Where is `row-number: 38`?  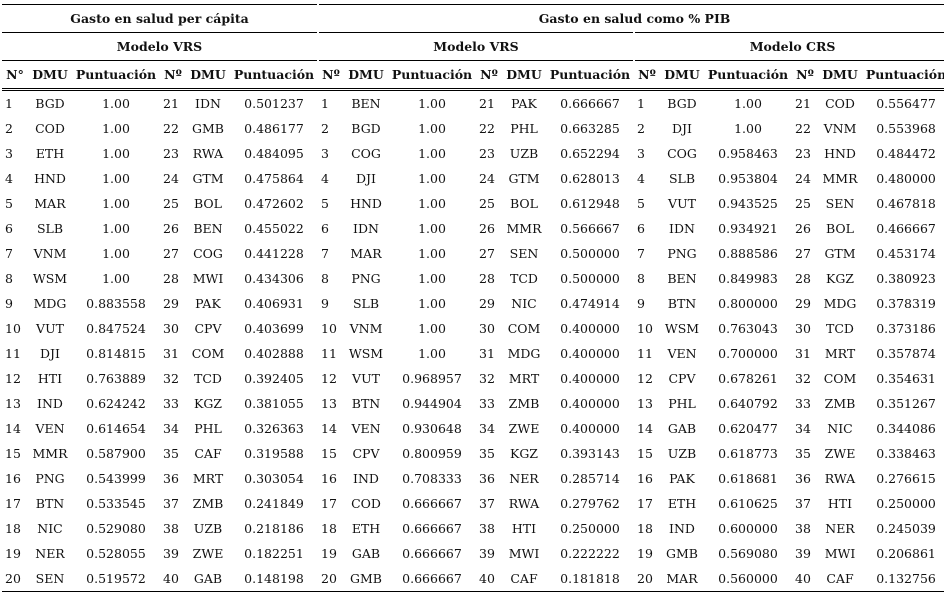 row-number: 38 is located at coordinates (803, 528).